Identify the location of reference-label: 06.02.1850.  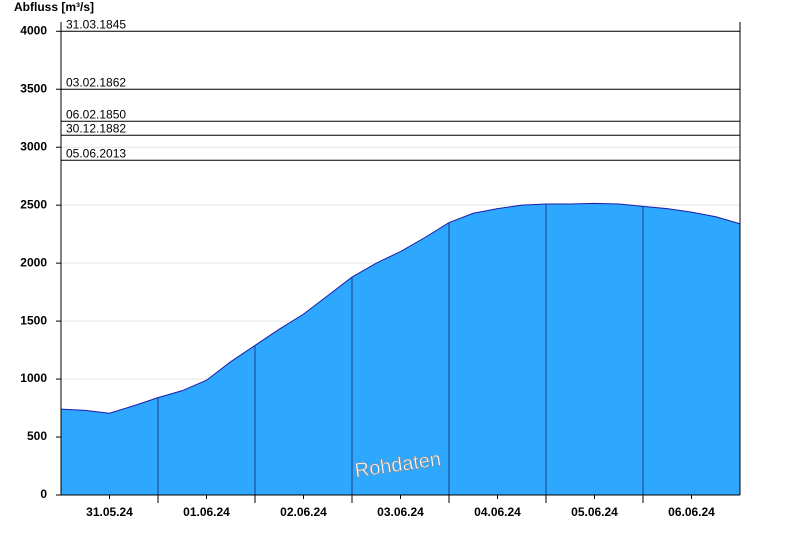
(96, 114).